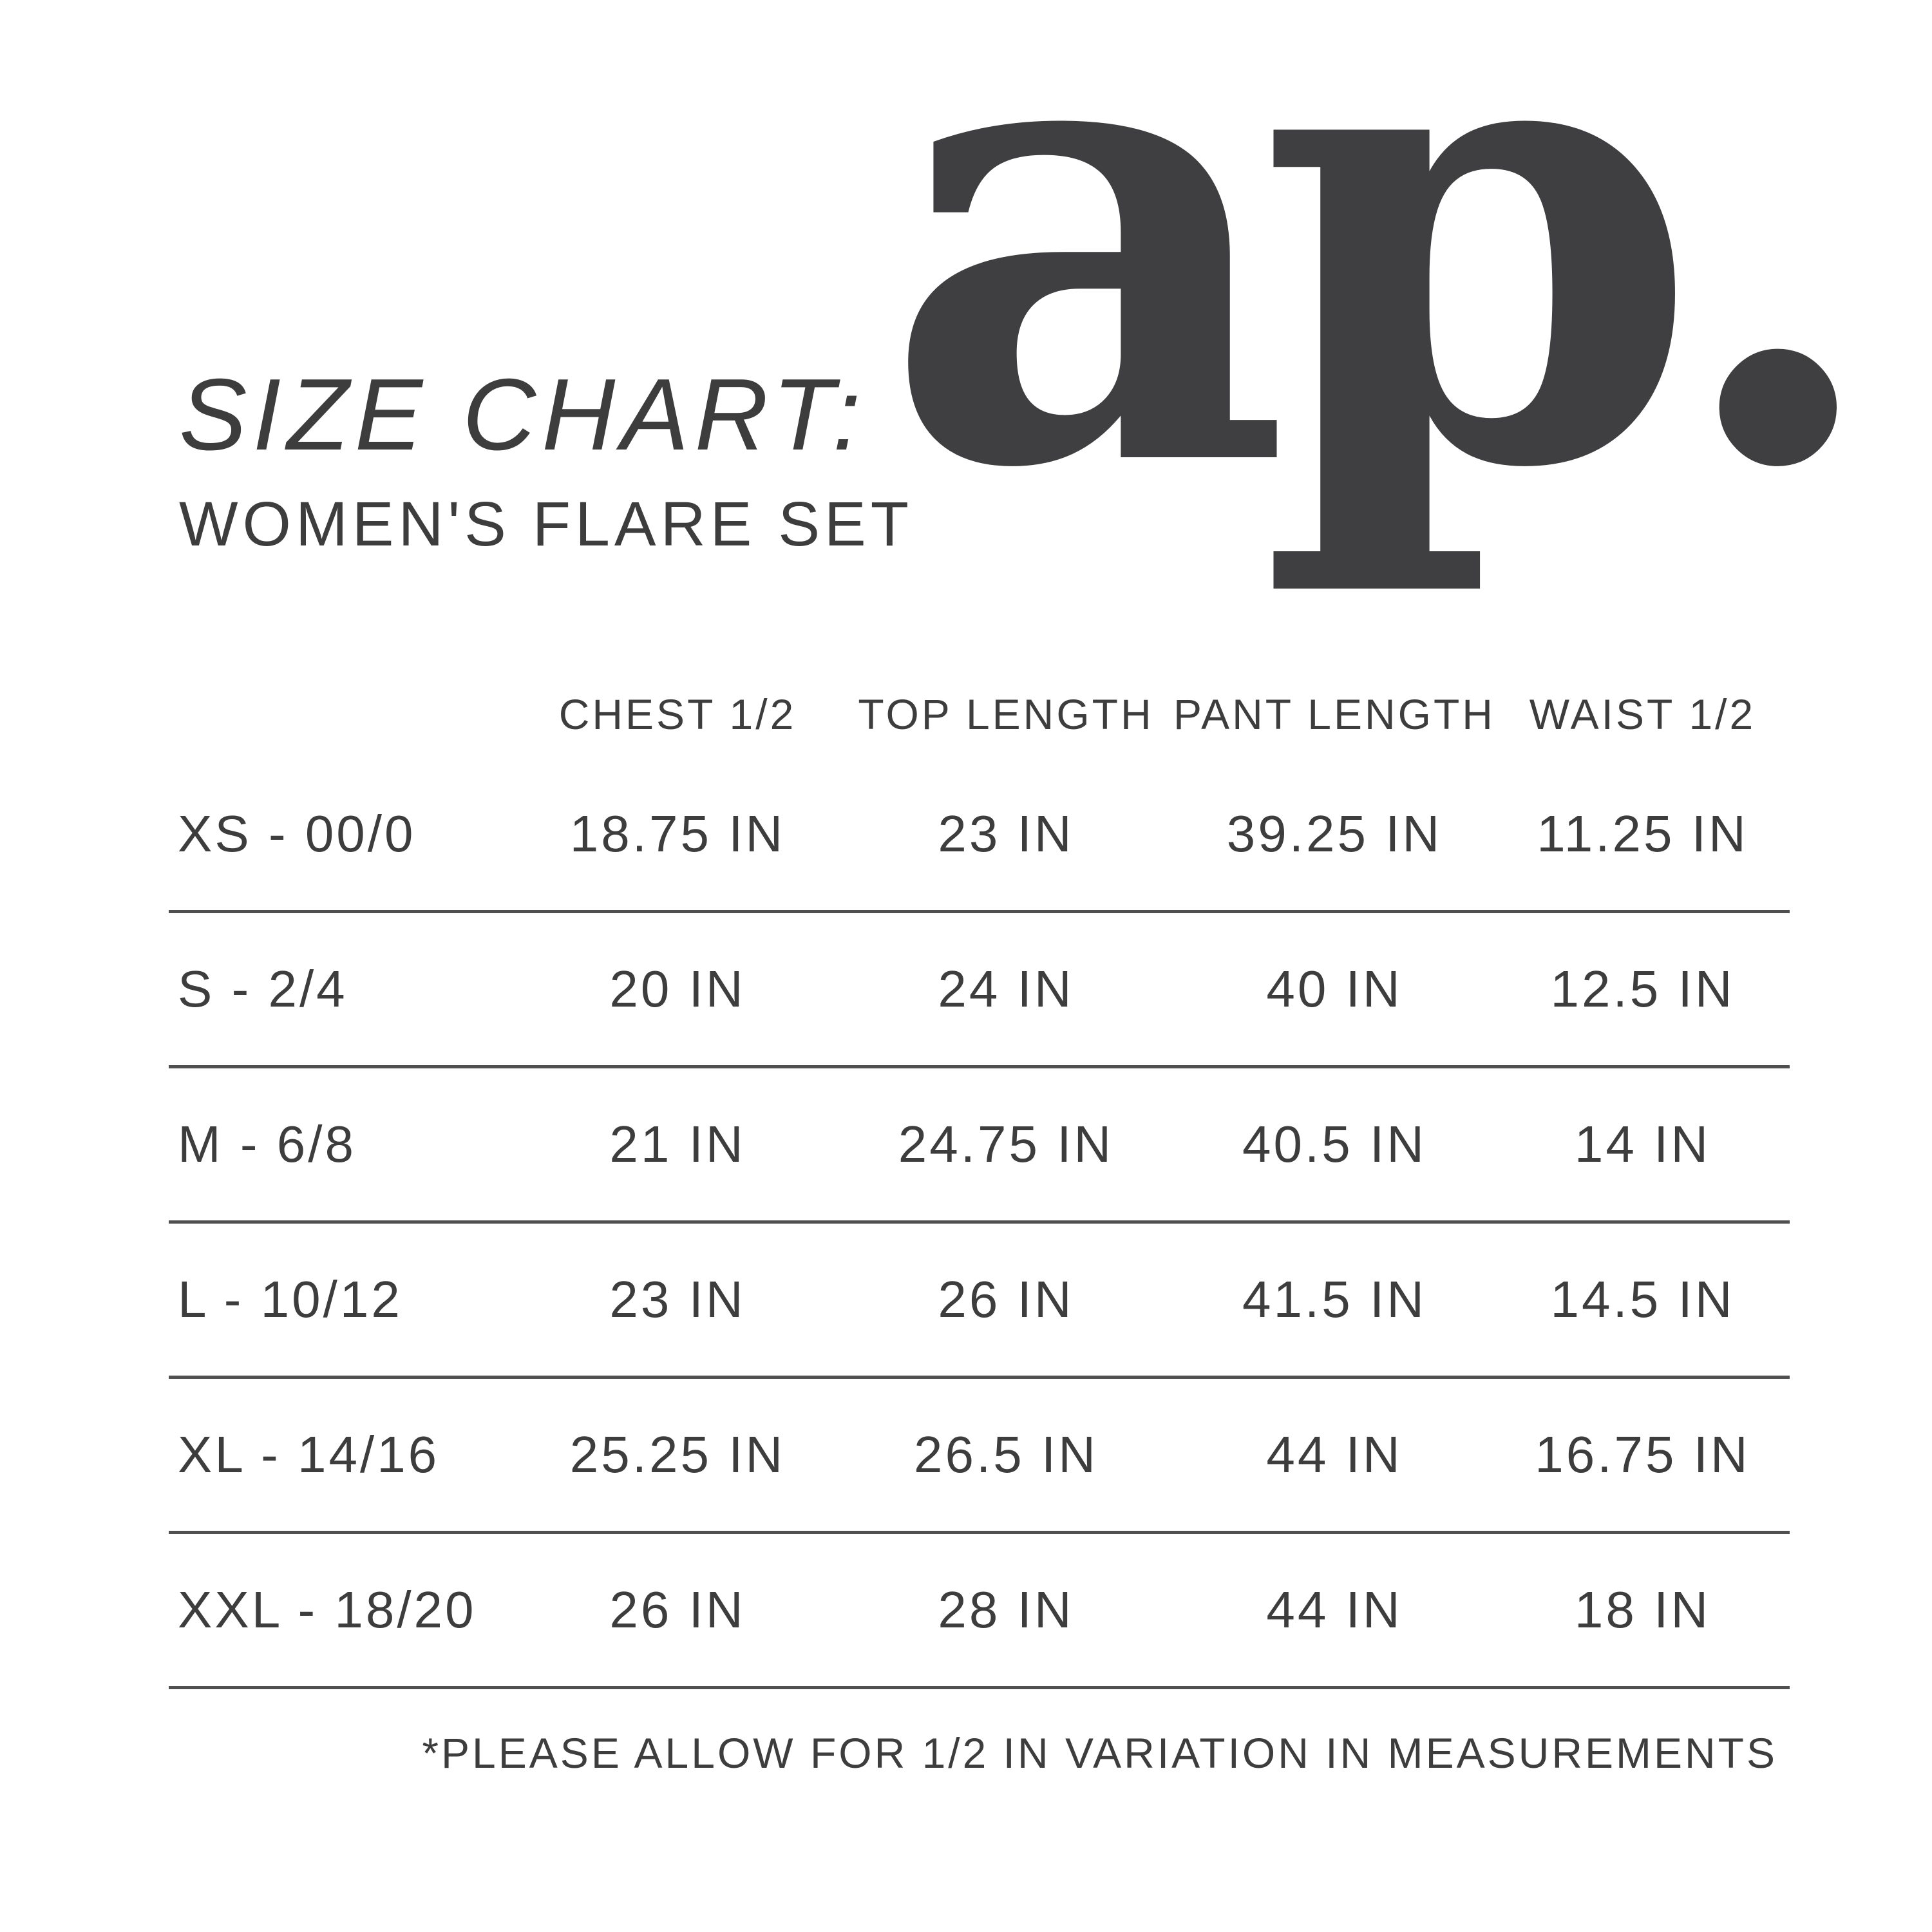  What do you see at coordinates (1334, 714) in the screenshot?
I see `column-header-pant-length: PANT LENGTH` at bounding box center [1334, 714].